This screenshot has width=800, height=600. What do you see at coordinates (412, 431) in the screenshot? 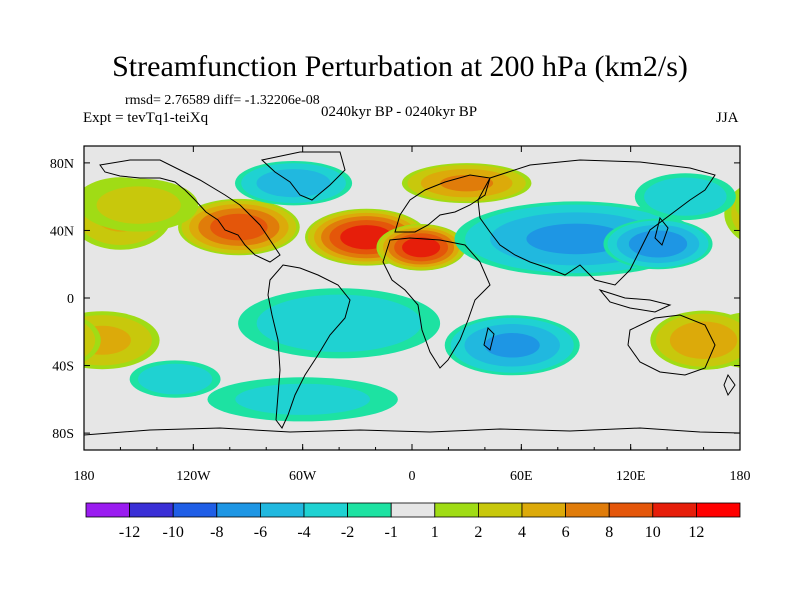
I see `coastline-antarctica` at bounding box center [412, 431].